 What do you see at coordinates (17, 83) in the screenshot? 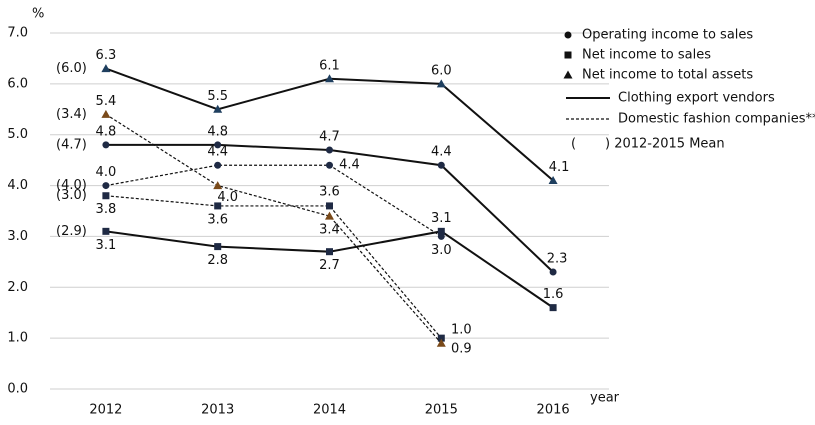
I see `y-tick-label: 6.0` at bounding box center [17, 83].